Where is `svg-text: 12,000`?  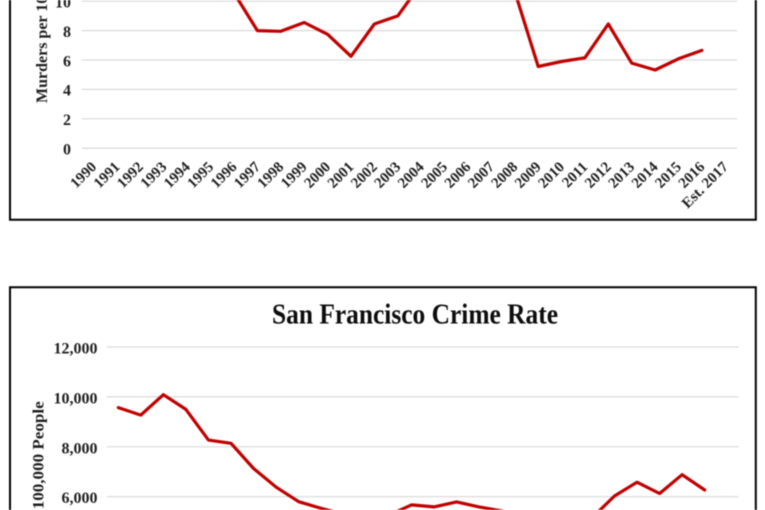 svg-text: 12,000 is located at coordinates (76, 349).